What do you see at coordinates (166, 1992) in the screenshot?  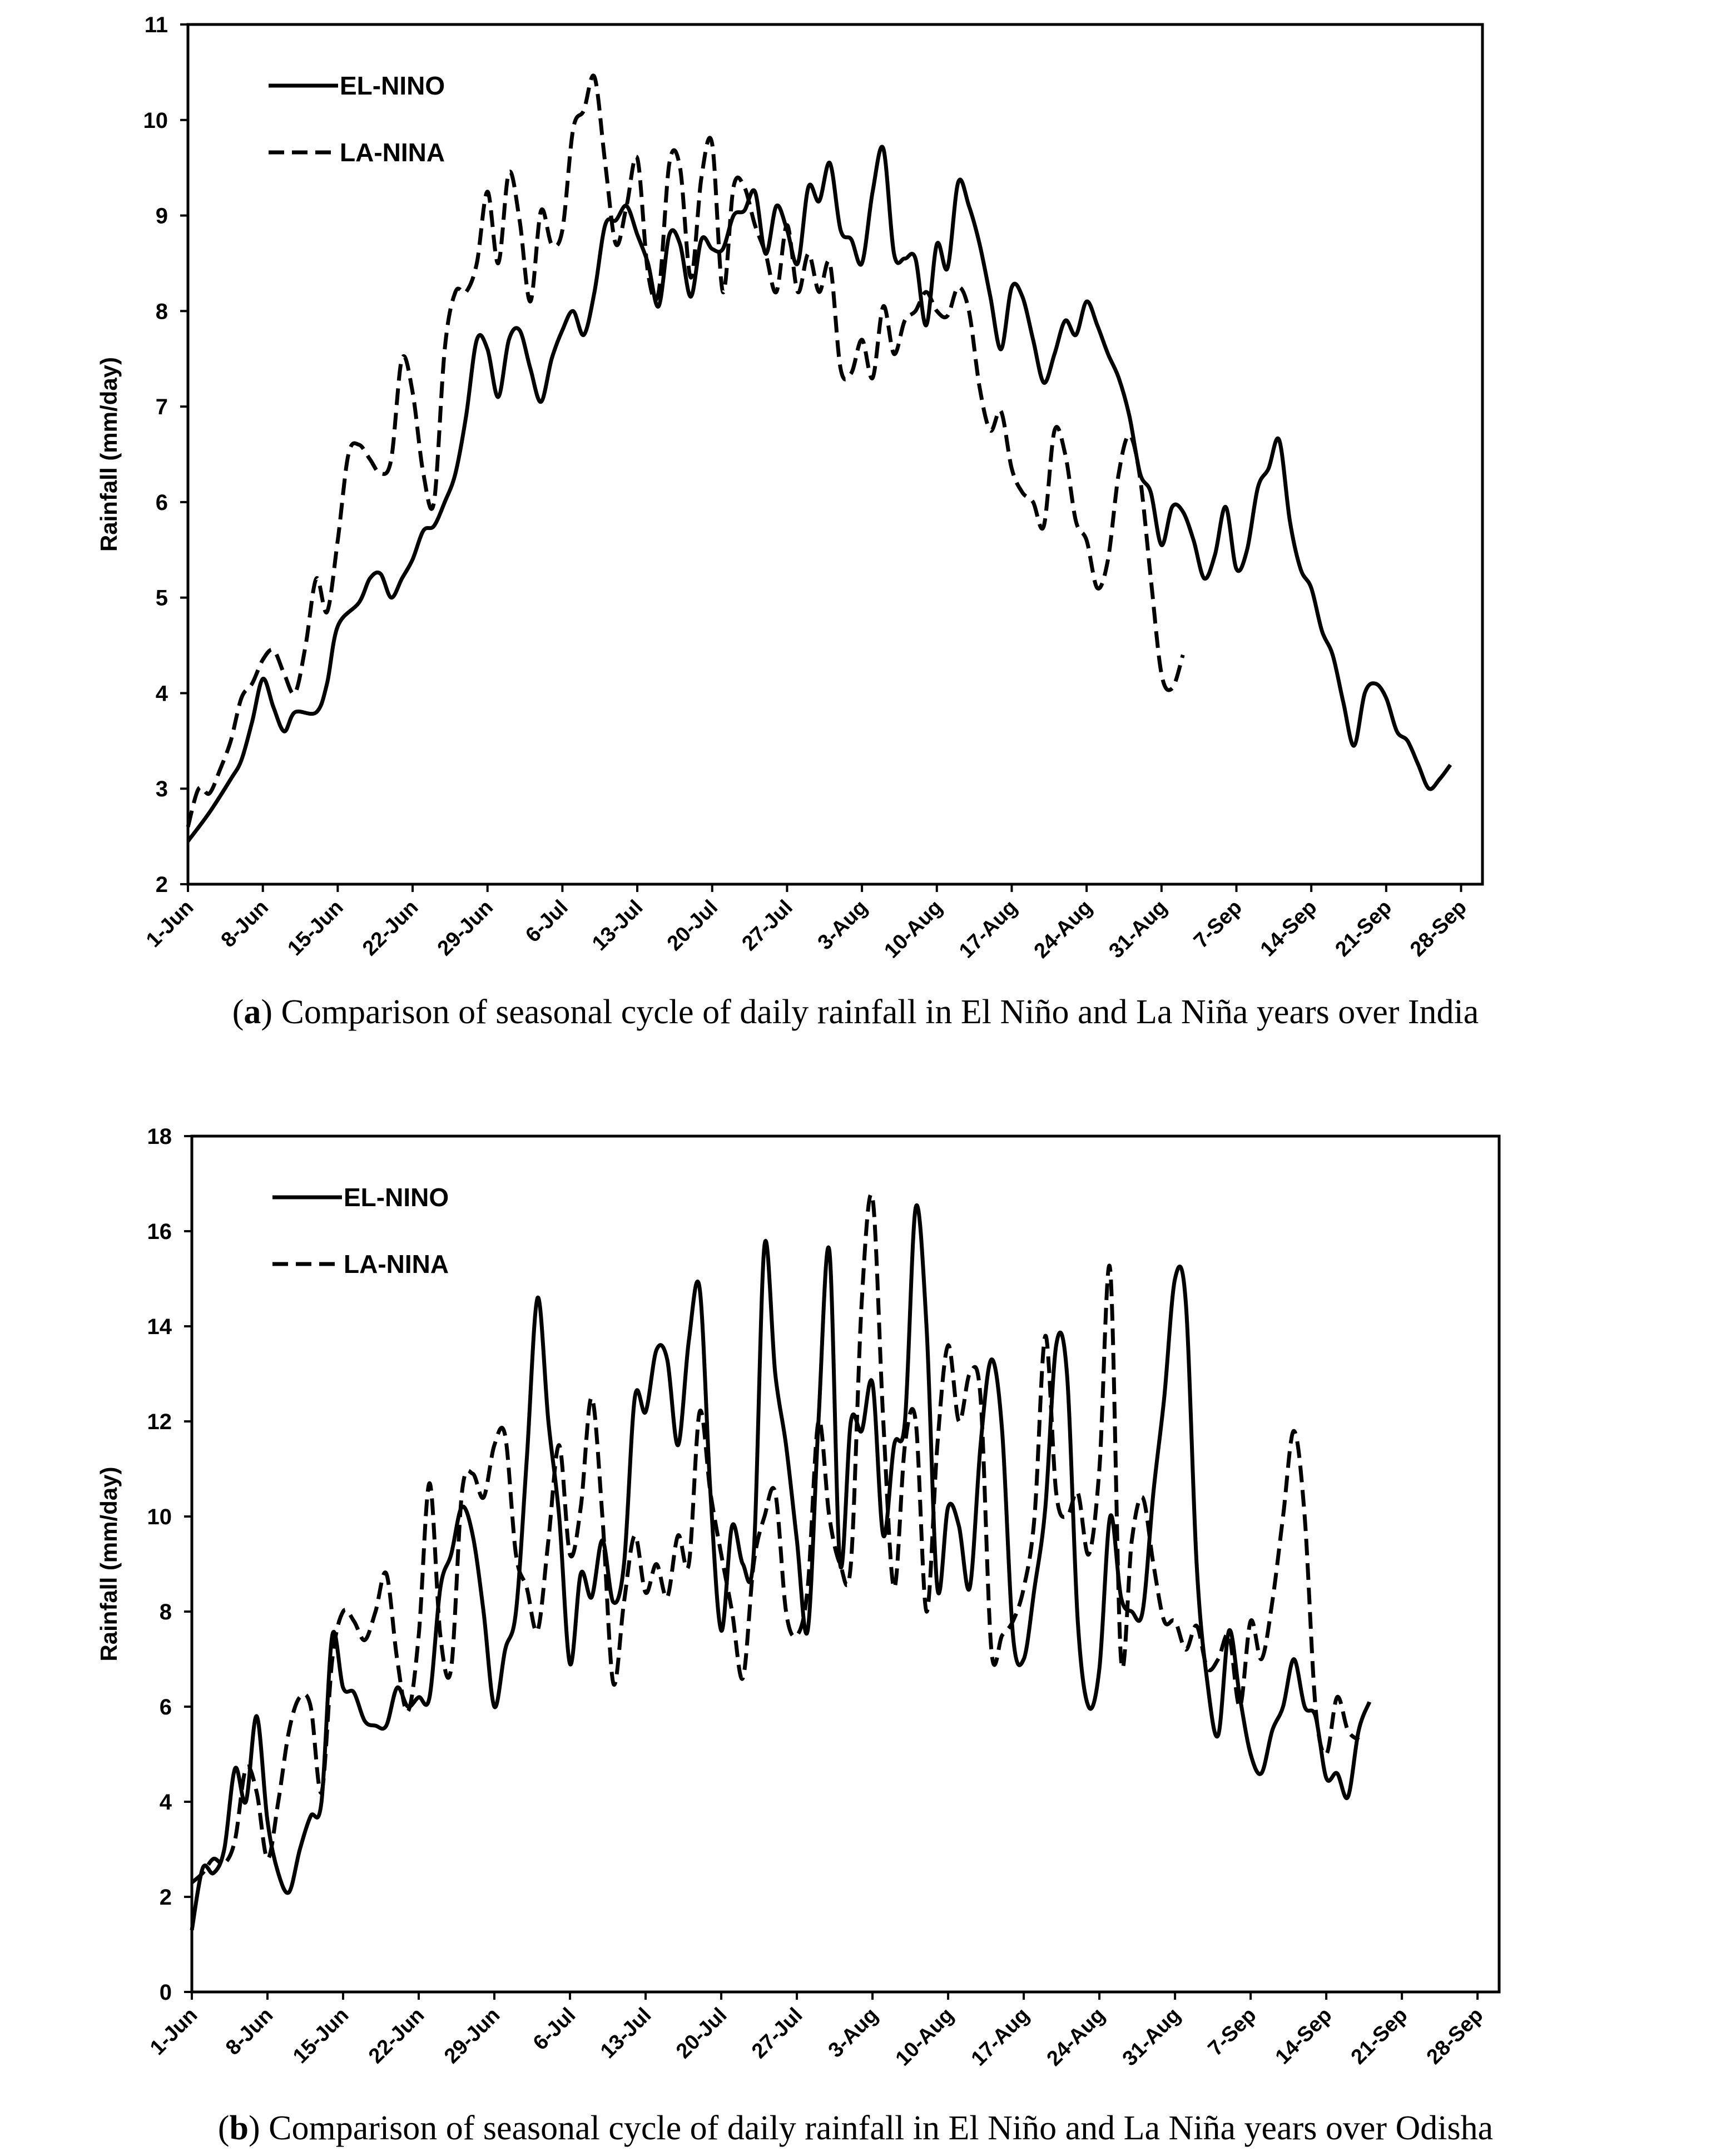 I see `y-tick-label: 0` at bounding box center [166, 1992].